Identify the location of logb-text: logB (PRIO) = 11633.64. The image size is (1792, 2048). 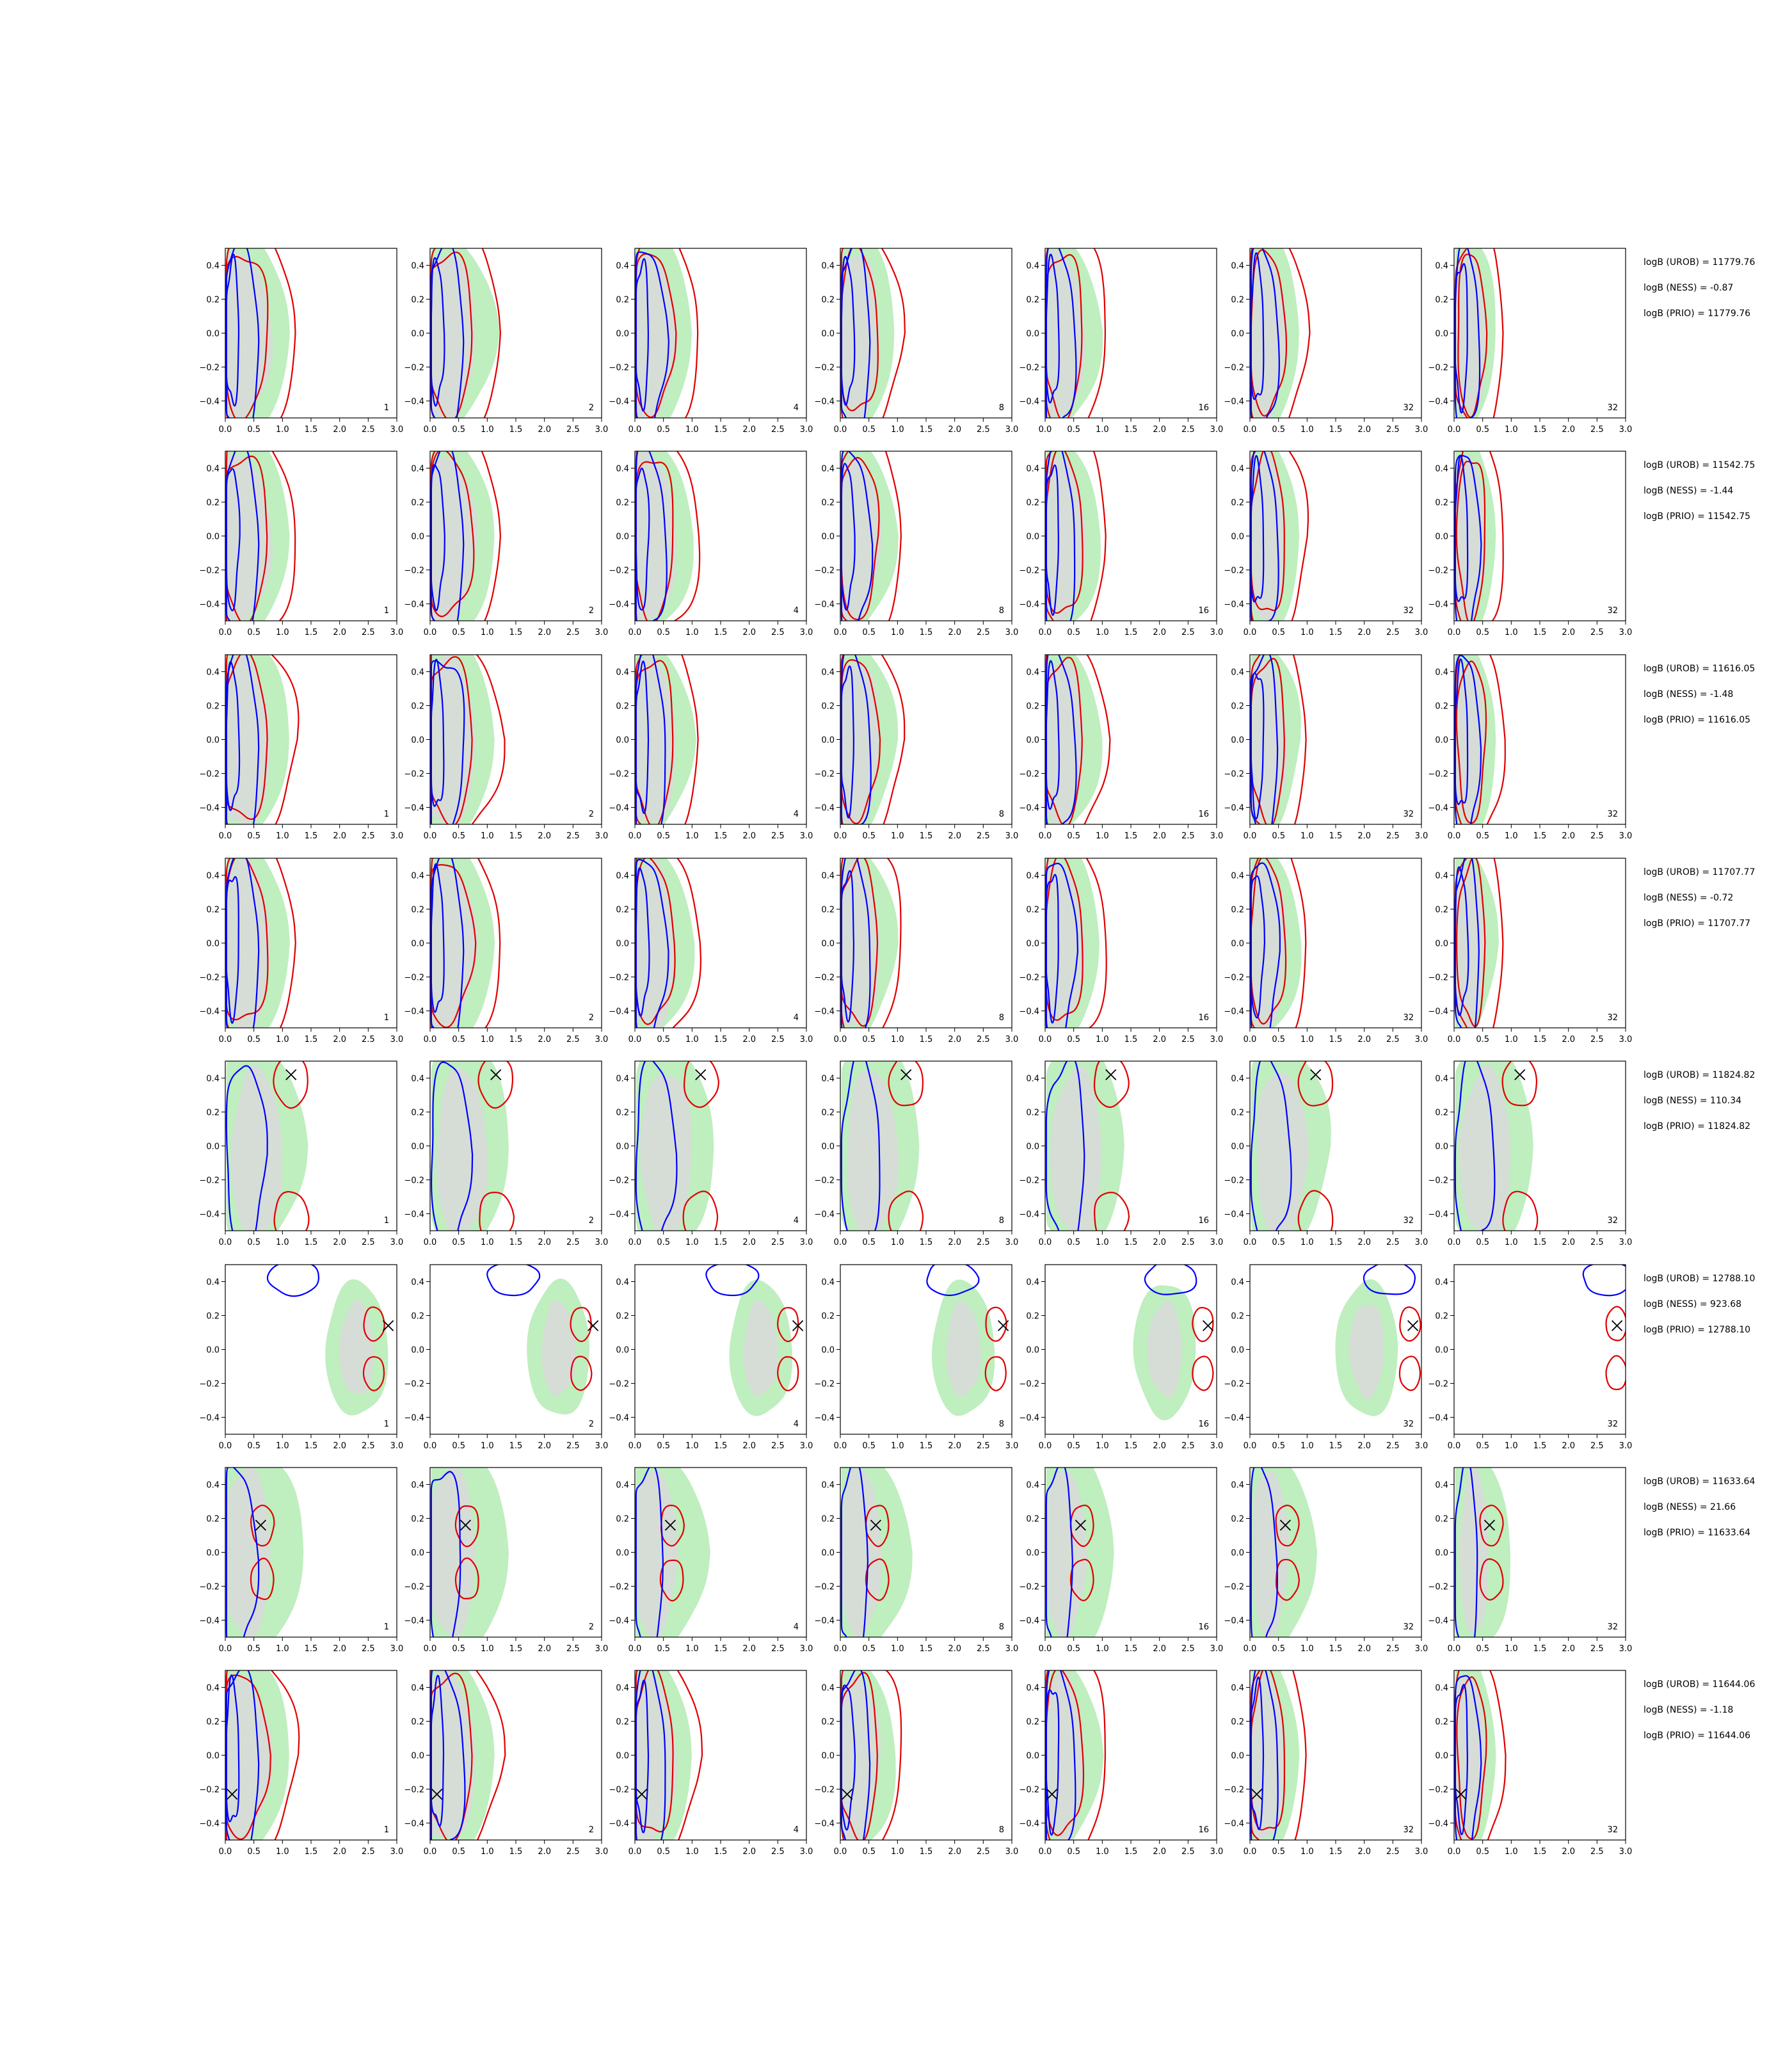
(1697, 1533).